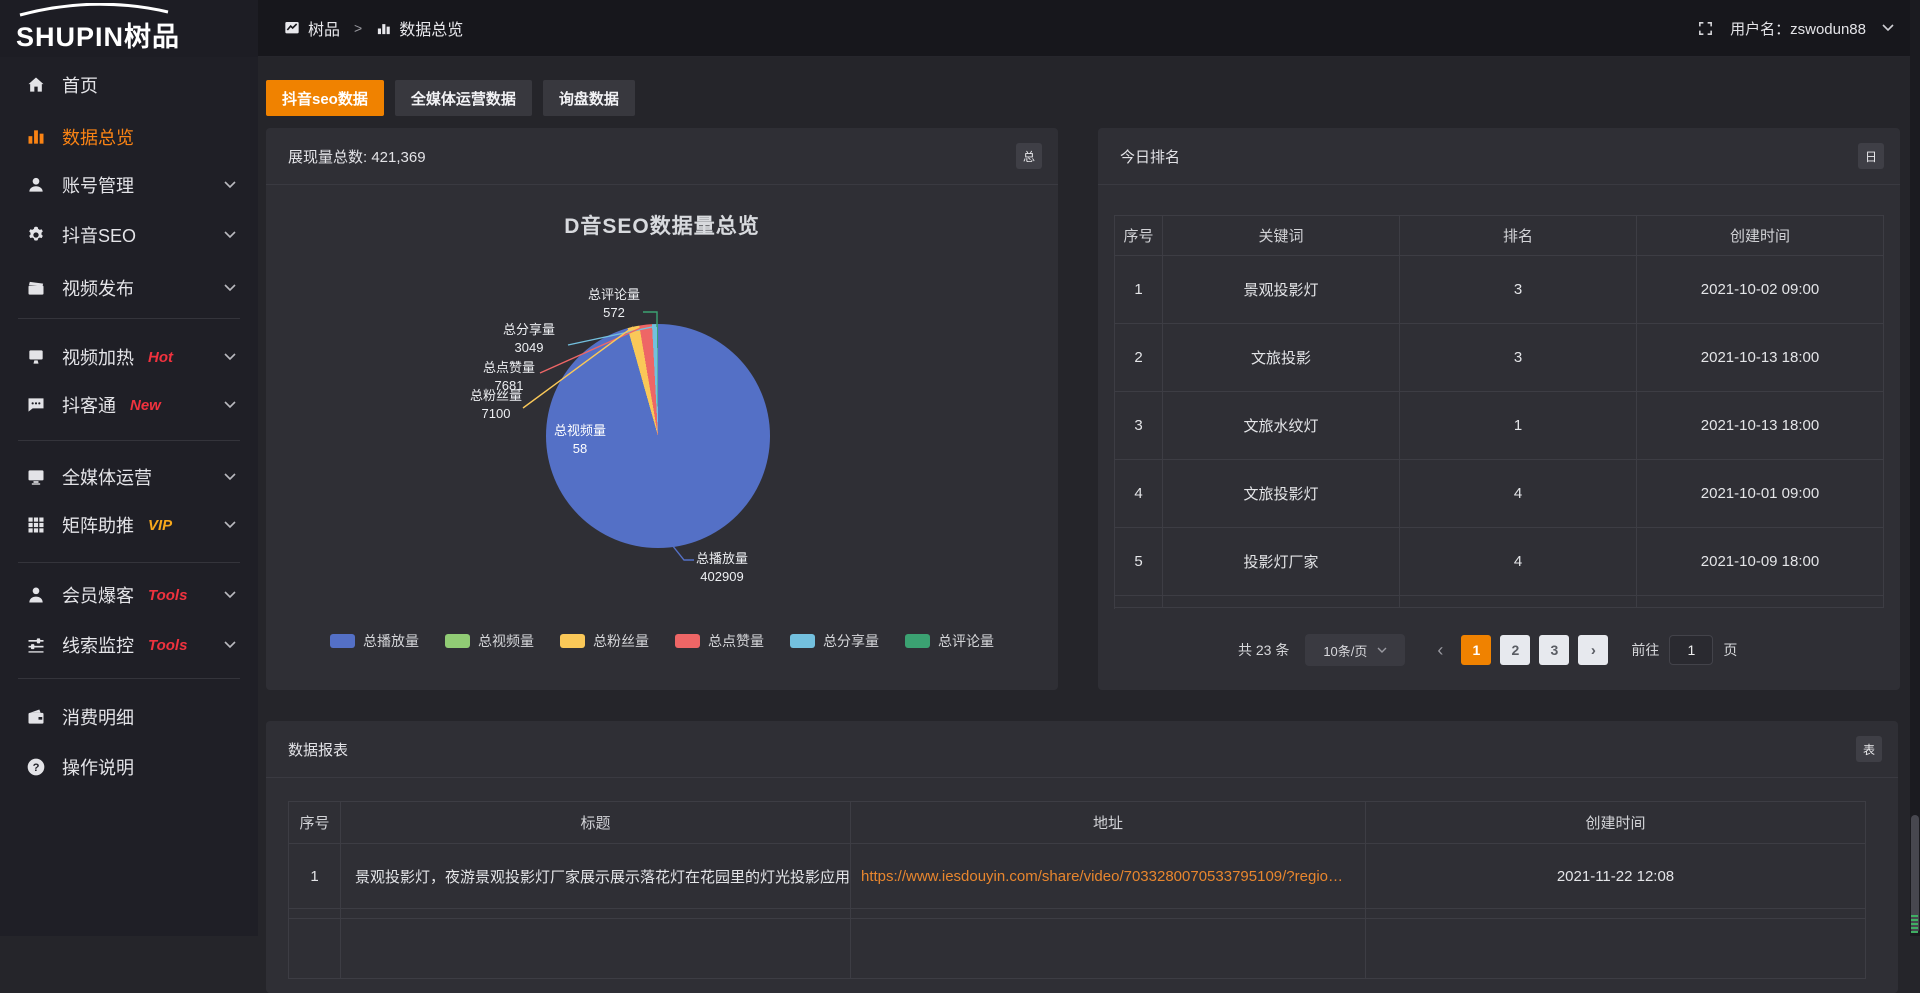  I want to click on page-button-2: 2, so click(1515, 650).